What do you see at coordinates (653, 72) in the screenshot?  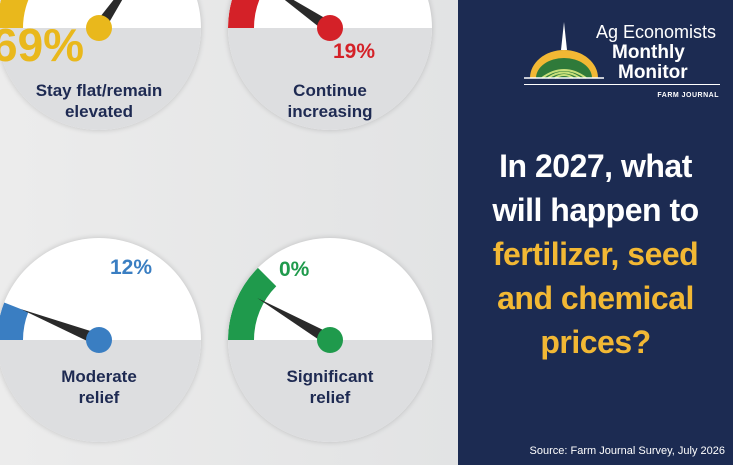 I see `logo-subtitle-monitor: Monitor` at bounding box center [653, 72].